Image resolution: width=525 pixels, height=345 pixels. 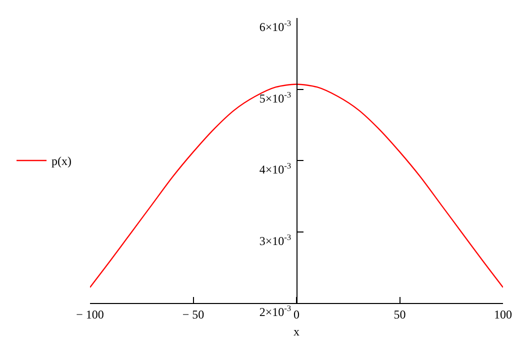 I want to click on x-tick-label: 100, so click(x=503, y=314).